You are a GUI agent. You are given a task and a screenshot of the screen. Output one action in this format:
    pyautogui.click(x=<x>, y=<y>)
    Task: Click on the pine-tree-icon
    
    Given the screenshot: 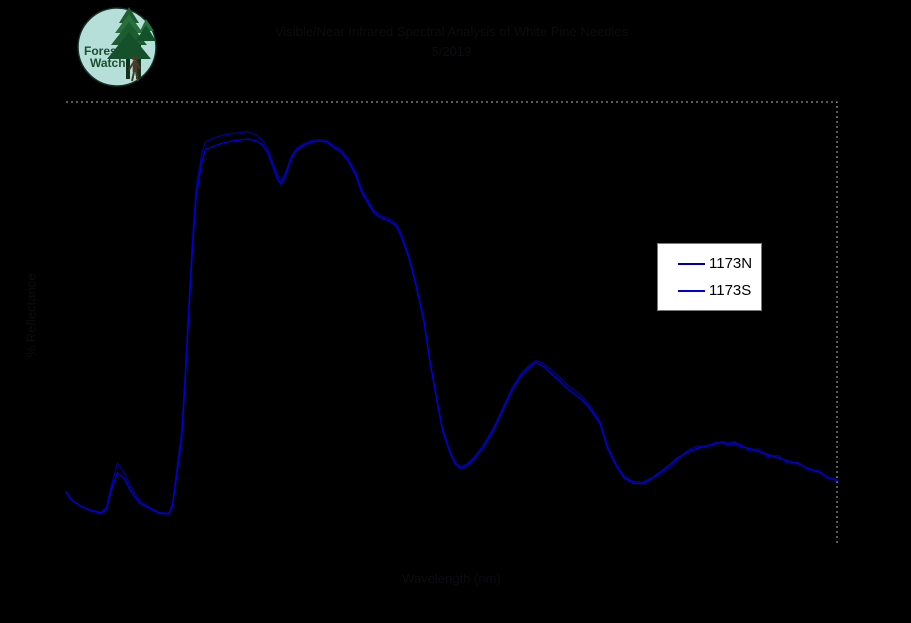 What is the action you would take?
    pyautogui.click(x=131, y=43)
    